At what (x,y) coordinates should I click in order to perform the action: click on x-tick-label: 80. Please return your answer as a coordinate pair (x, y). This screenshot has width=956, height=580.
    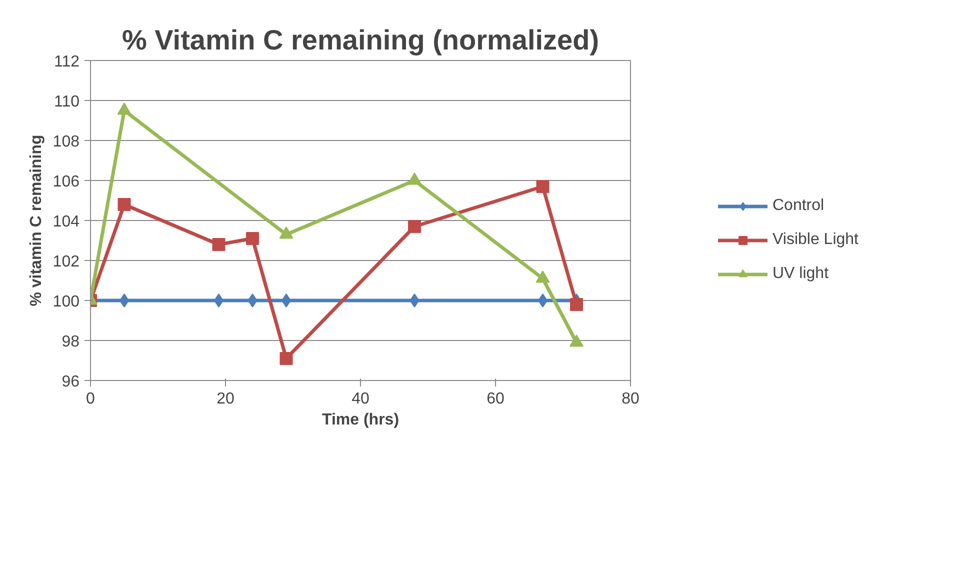
    Looking at the image, I should click on (631, 399).